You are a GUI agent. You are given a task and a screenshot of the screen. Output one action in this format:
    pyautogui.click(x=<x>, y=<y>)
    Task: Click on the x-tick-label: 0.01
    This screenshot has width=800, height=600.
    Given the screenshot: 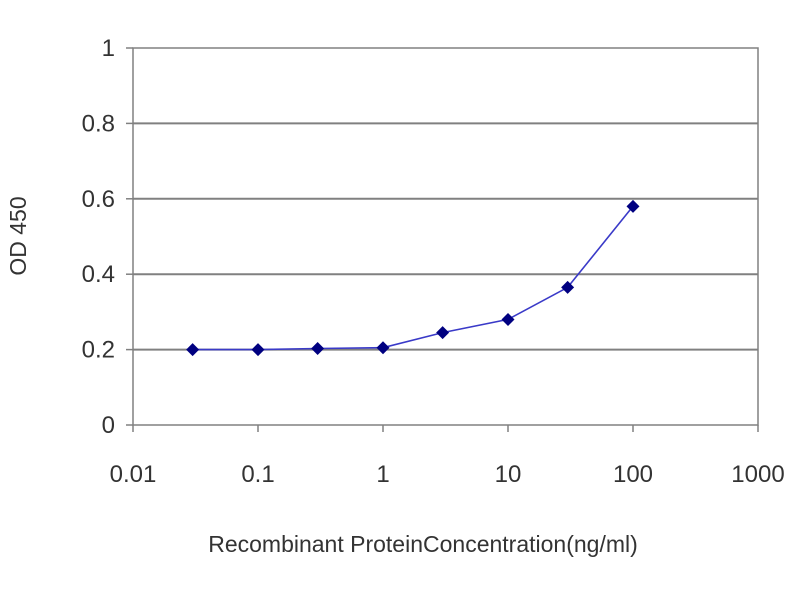 What is the action you would take?
    pyautogui.click(x=133, y=474)
    